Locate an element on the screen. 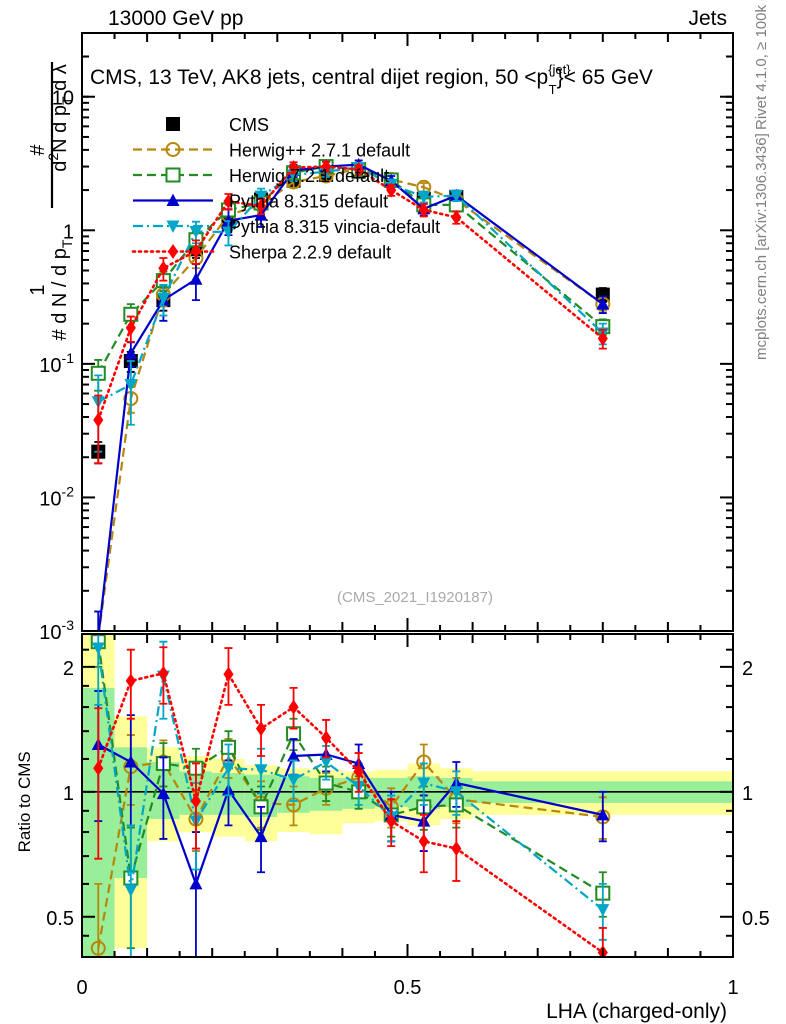 This screenshot has width=786, height=1024. x-axis-label: LHA (charged-only) is located at coordinates (636, 1011).